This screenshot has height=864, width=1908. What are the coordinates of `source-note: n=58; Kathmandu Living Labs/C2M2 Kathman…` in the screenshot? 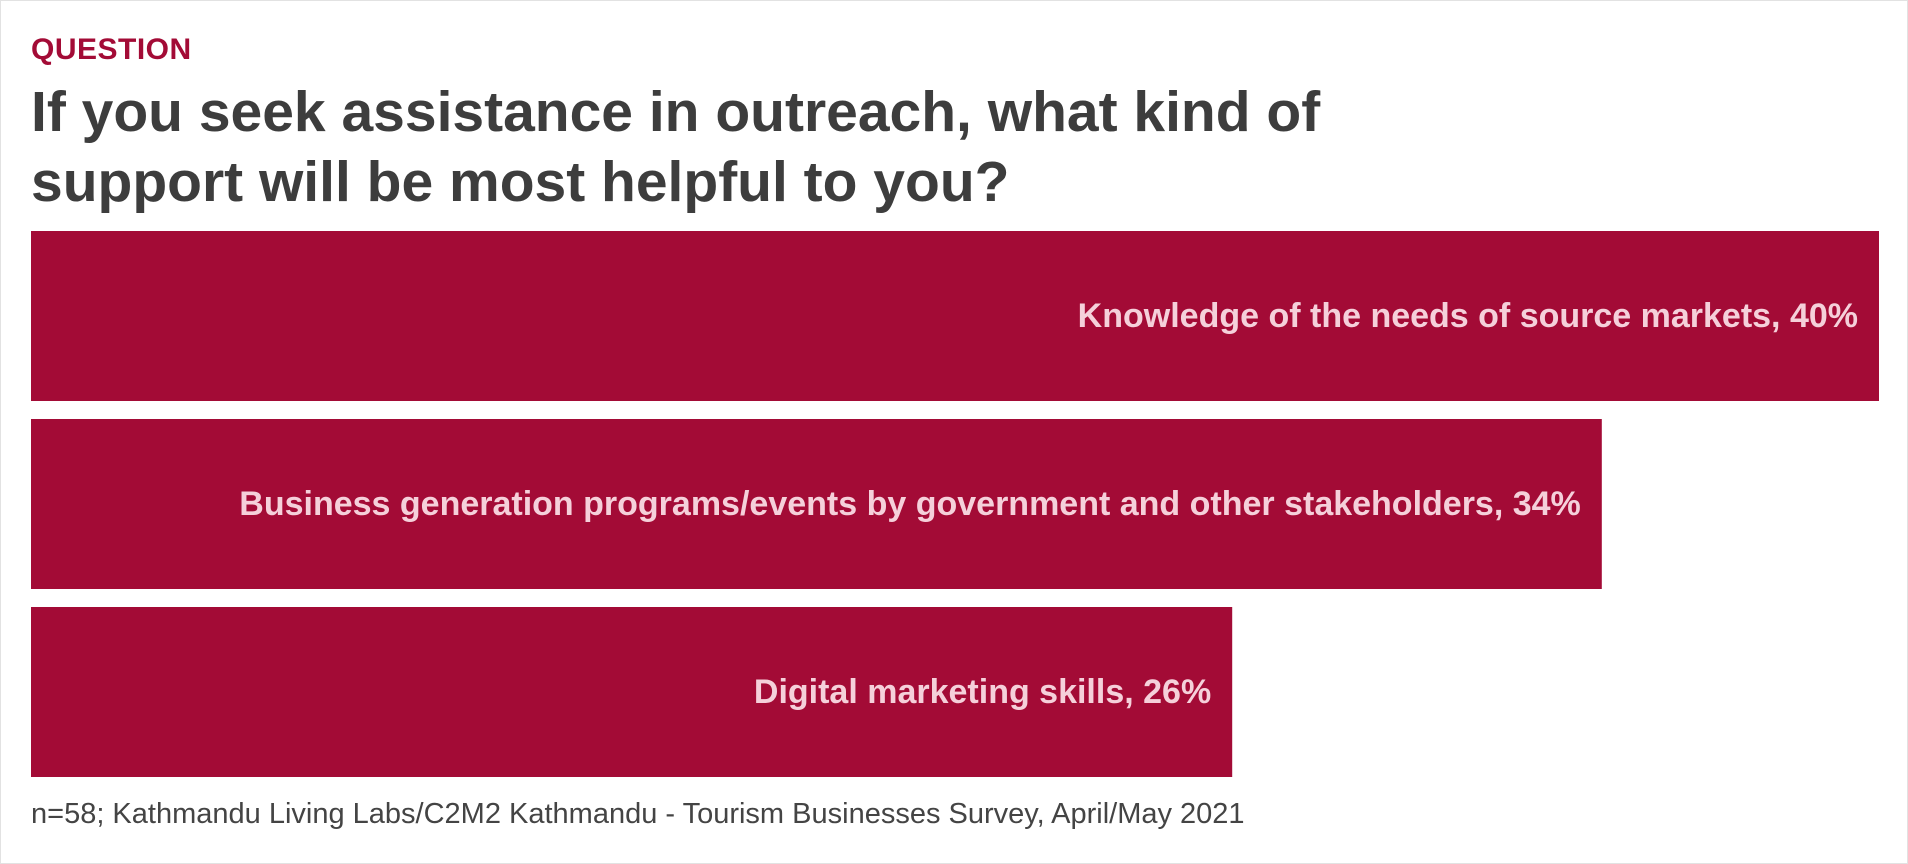 It's located at (638, 814).